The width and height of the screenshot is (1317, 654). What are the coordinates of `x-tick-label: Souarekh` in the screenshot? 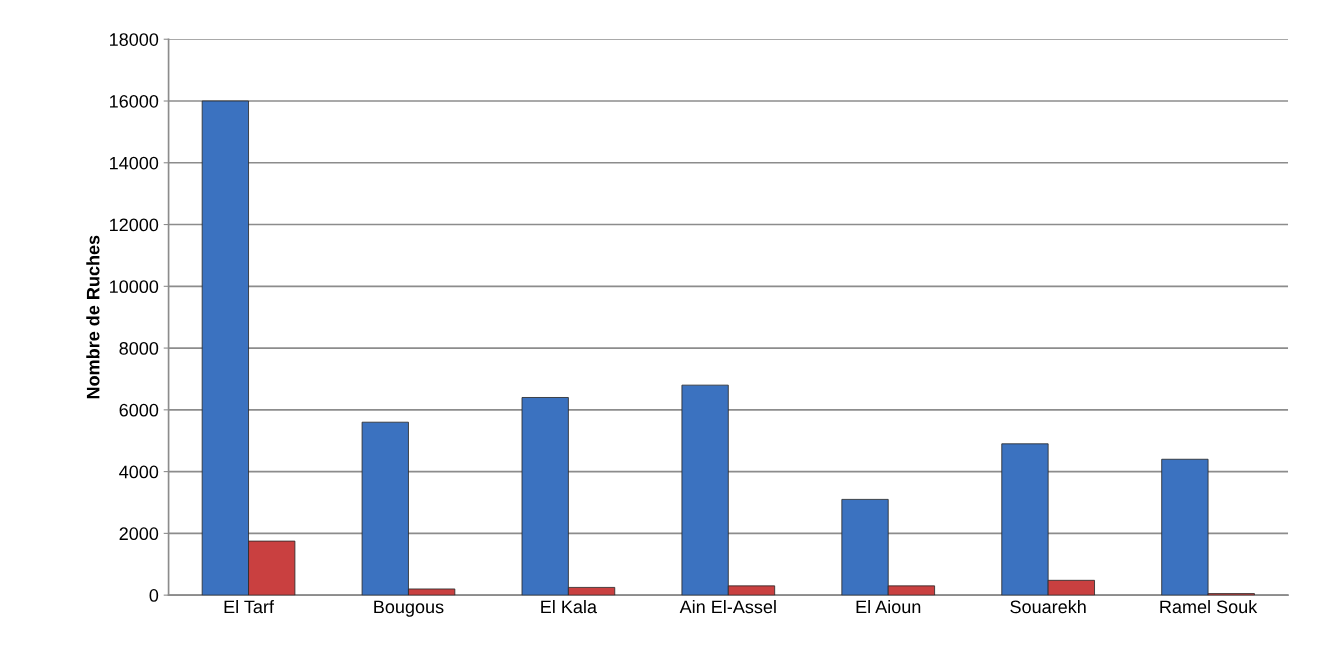 It's located at (1048, 607).